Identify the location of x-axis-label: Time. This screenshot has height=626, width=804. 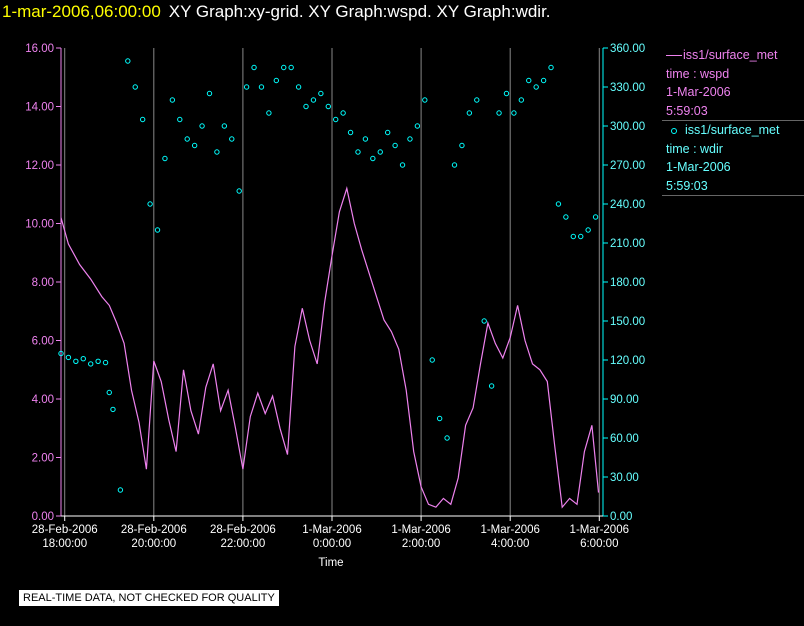
(330, 563).